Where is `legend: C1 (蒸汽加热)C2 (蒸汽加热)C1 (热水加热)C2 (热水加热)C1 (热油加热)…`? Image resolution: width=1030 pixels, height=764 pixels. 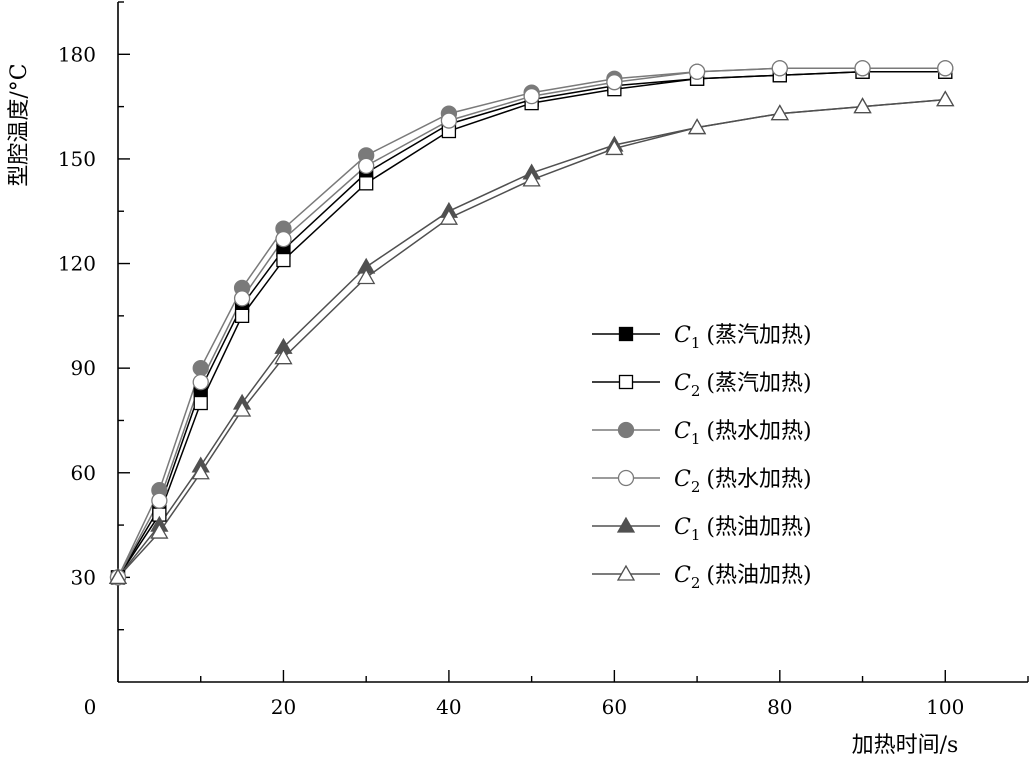
legend: C1 (蒸汽加热)C2 (蒸汽加热)C1 (热水加热)C2 (热水加热)C1 (热油加热)… is located at coordinates (702, 457).